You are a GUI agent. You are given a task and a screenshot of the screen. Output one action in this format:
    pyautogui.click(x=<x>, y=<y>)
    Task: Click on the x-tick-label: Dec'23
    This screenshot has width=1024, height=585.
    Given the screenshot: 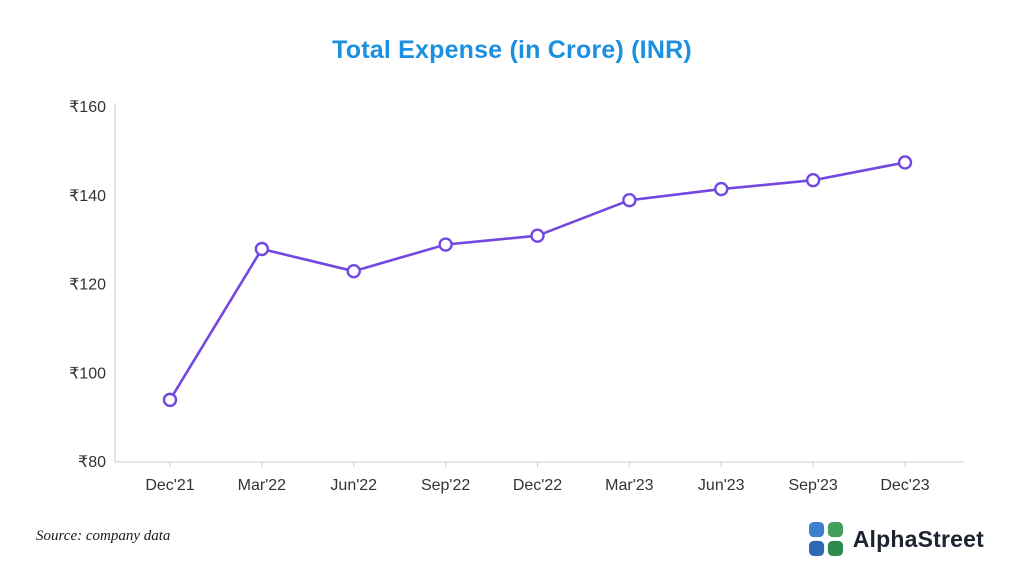 What is the action you would take?
    pyautogui.click(x=904, y=485)
    